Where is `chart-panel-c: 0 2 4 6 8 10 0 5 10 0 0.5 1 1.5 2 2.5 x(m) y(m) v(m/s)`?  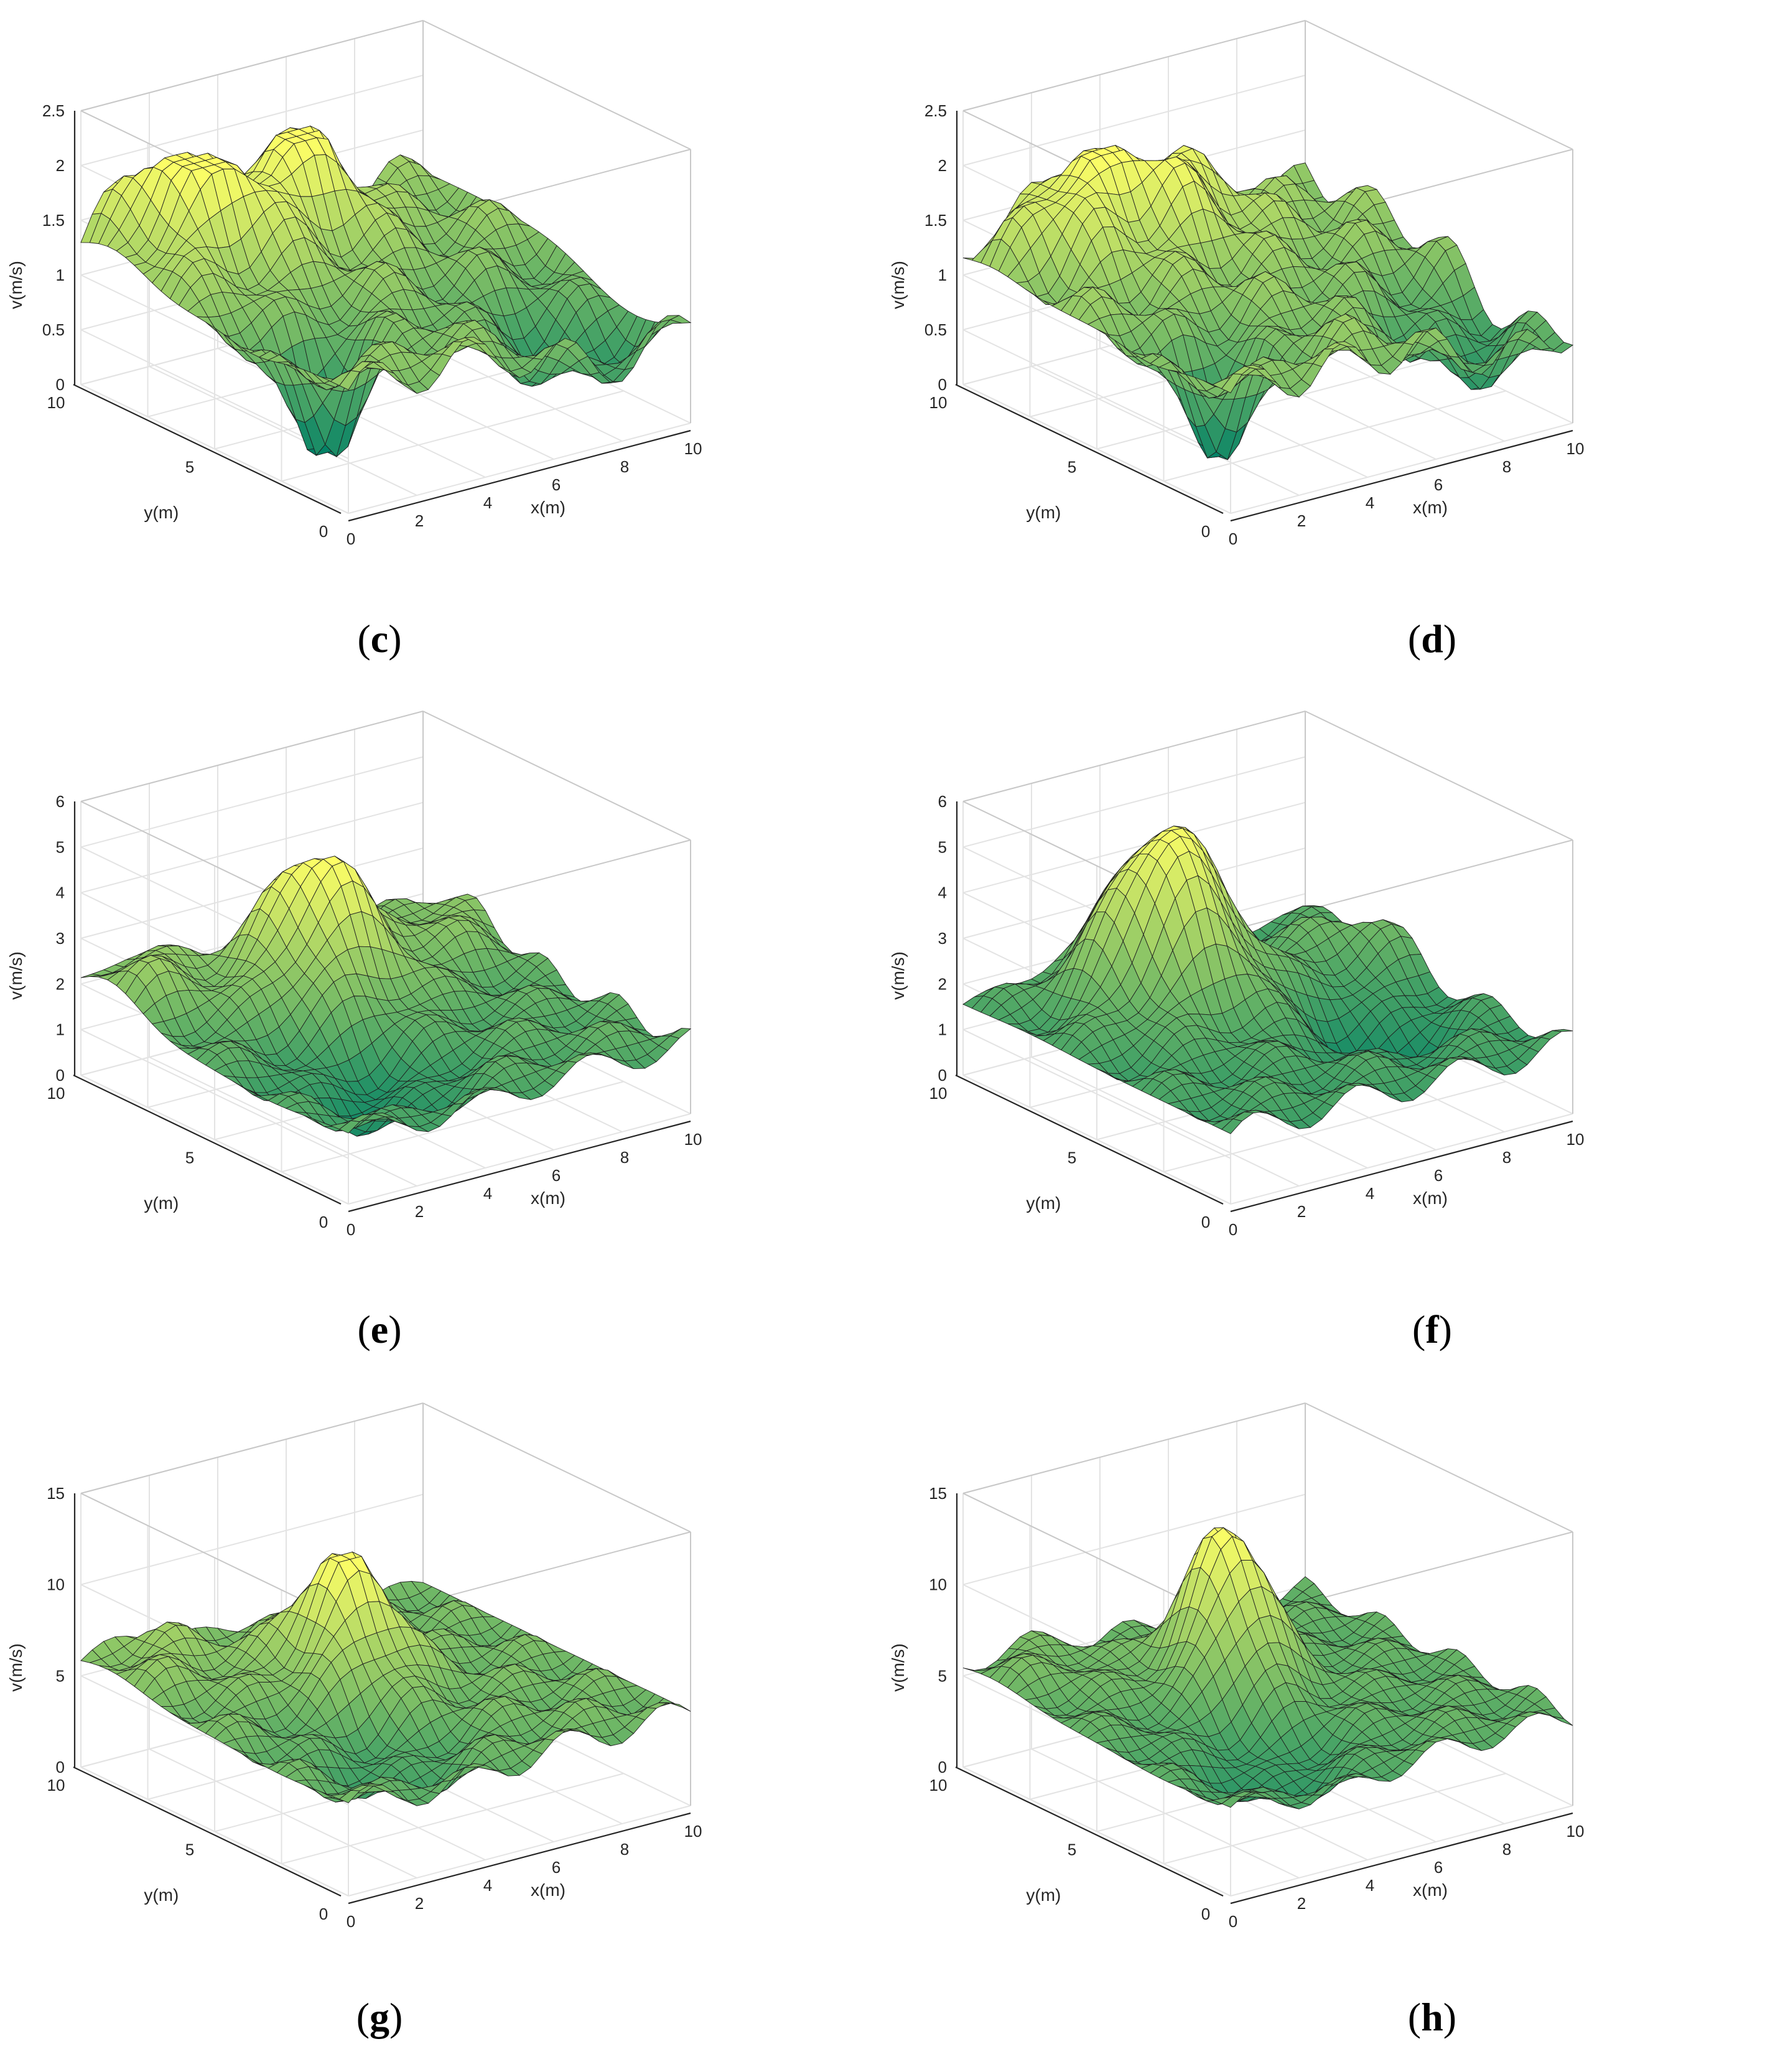
chart-panel-c: 0 2 4 6 8 10 0 5 10 0 0.5 1 1.5 2 2.5 x(m) y(m) v(m/s) is located at coordinates (441, 298).